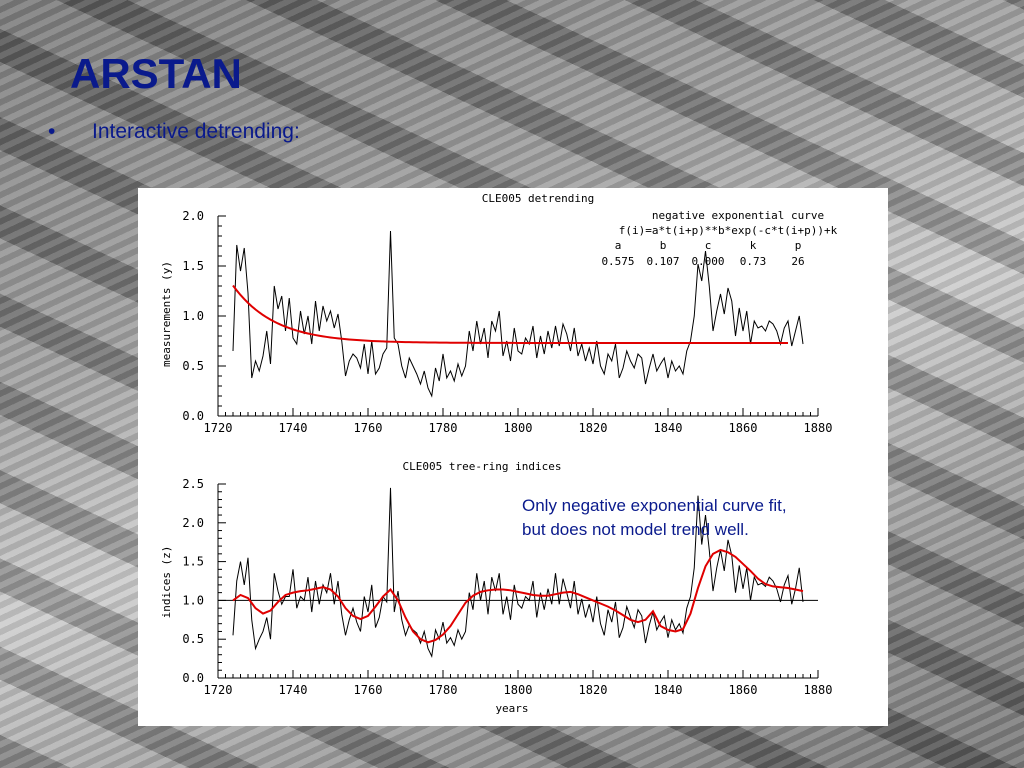  I want to click on indices-series, so click(518, 572).